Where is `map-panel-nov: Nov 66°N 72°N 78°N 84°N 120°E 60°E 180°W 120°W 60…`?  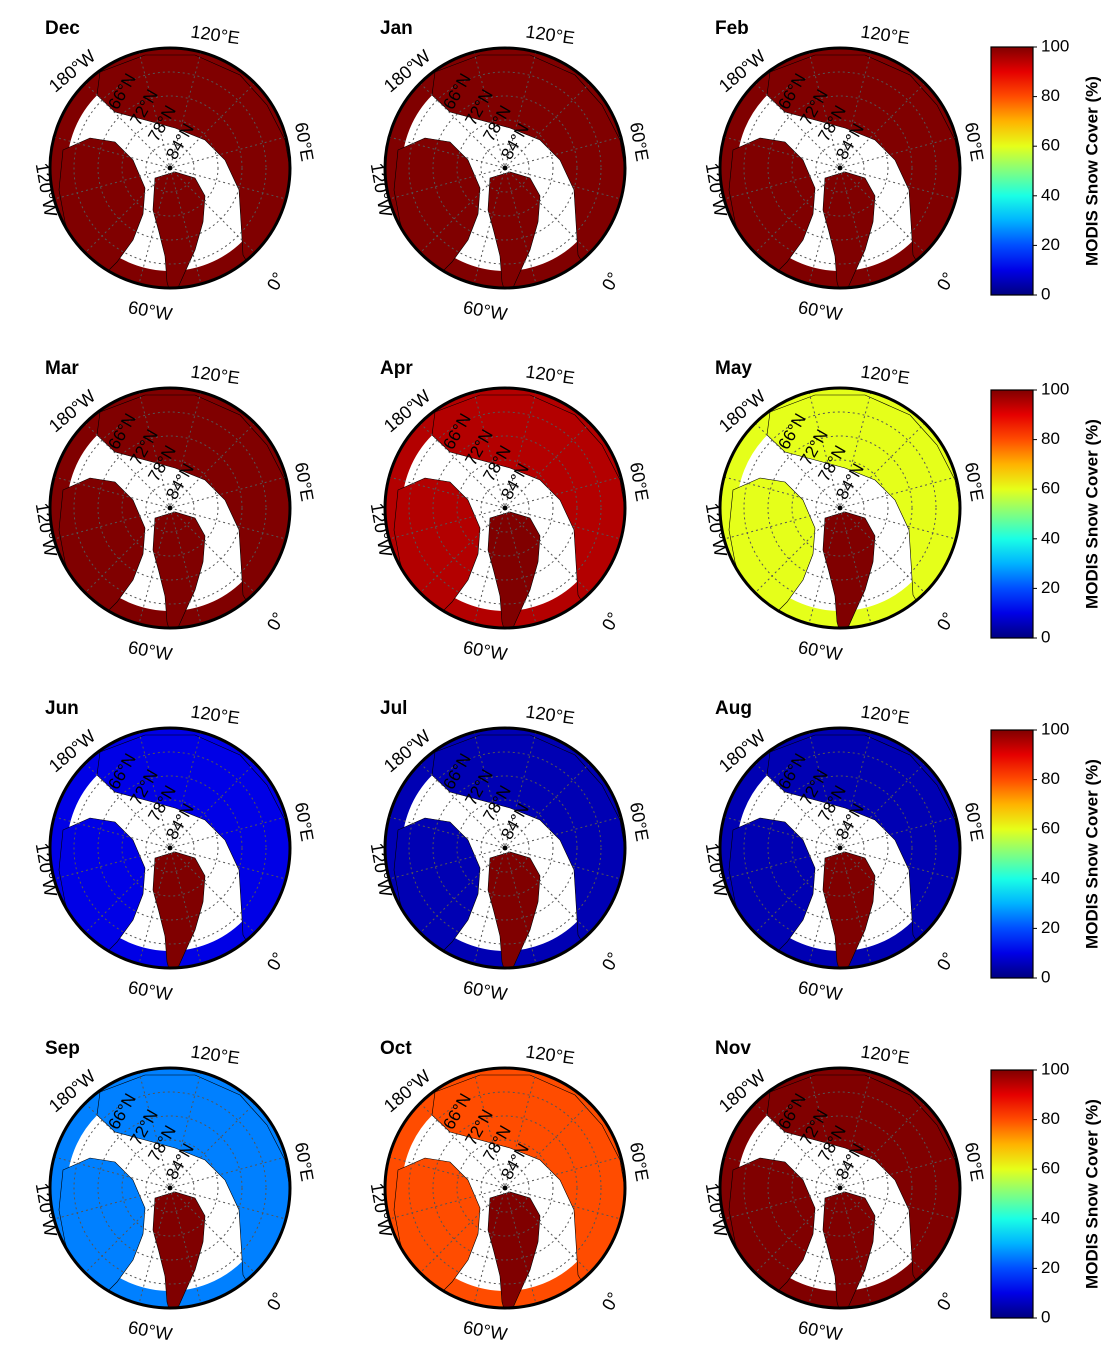
map-panel-nov: Nov 66°N 72°N 78°N 84°N 120°E 60°E 180°W 120°W 60… is located at coordinates (840, 1185).